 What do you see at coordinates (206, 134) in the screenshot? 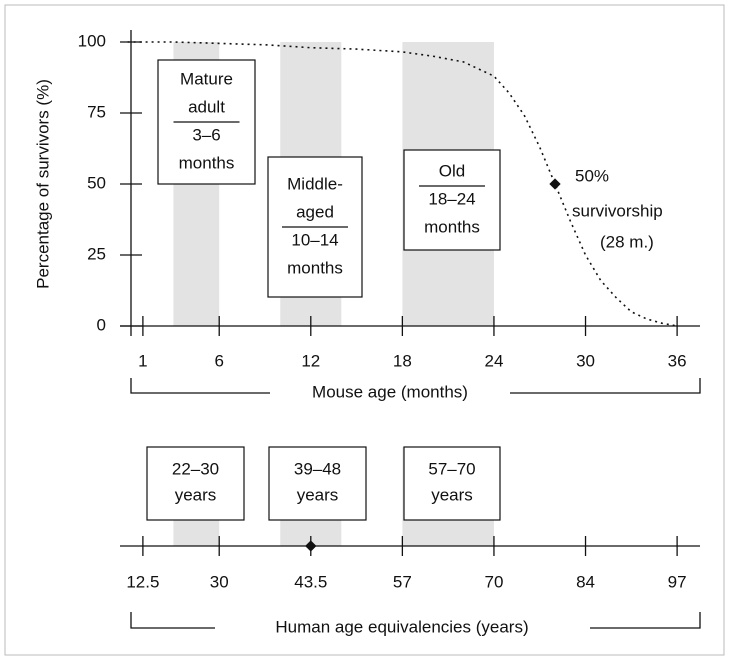
I see `stage-label: 3–6` at bounding box center [206, 134].